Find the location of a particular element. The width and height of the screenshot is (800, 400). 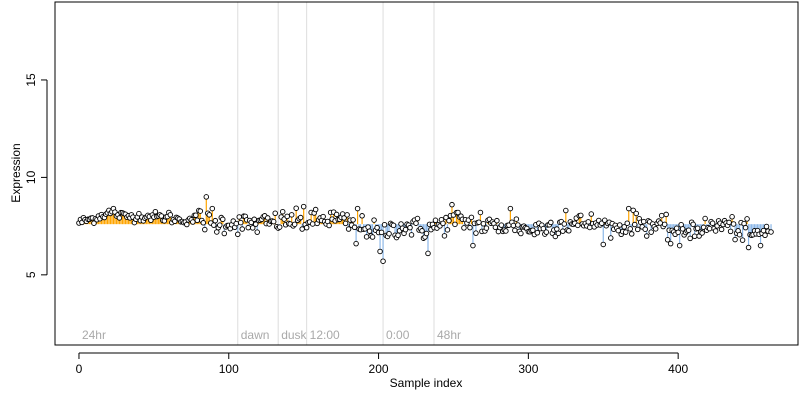

annotation-labels: 24hr dawn dusk 12:00 0:00 48hr is located at coordinates (271, 335).